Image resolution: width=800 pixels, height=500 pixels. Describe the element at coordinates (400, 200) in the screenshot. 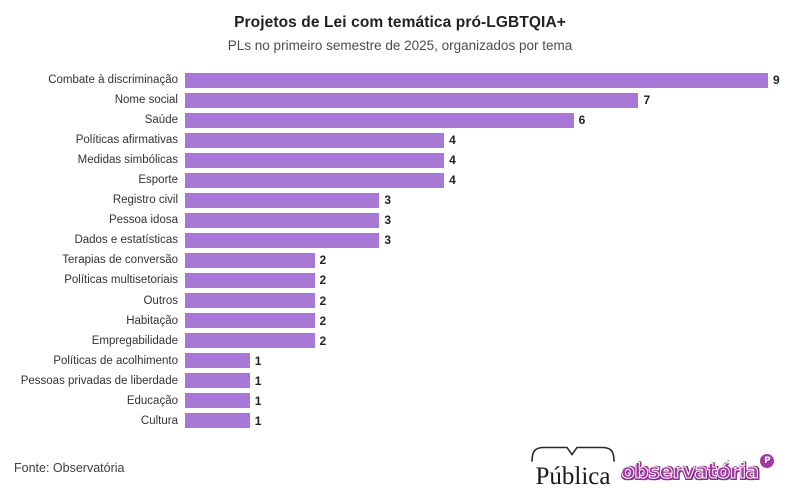

I see `chart-row: Registro civil 3` at that location.